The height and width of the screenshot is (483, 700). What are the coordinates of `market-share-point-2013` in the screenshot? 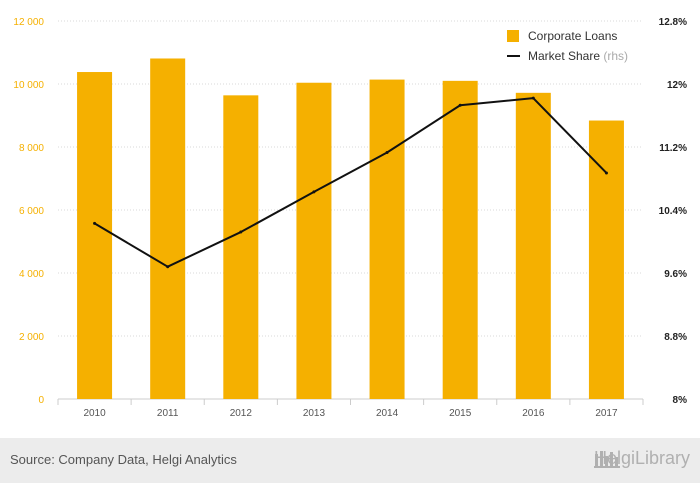 It's located at (314, 192).